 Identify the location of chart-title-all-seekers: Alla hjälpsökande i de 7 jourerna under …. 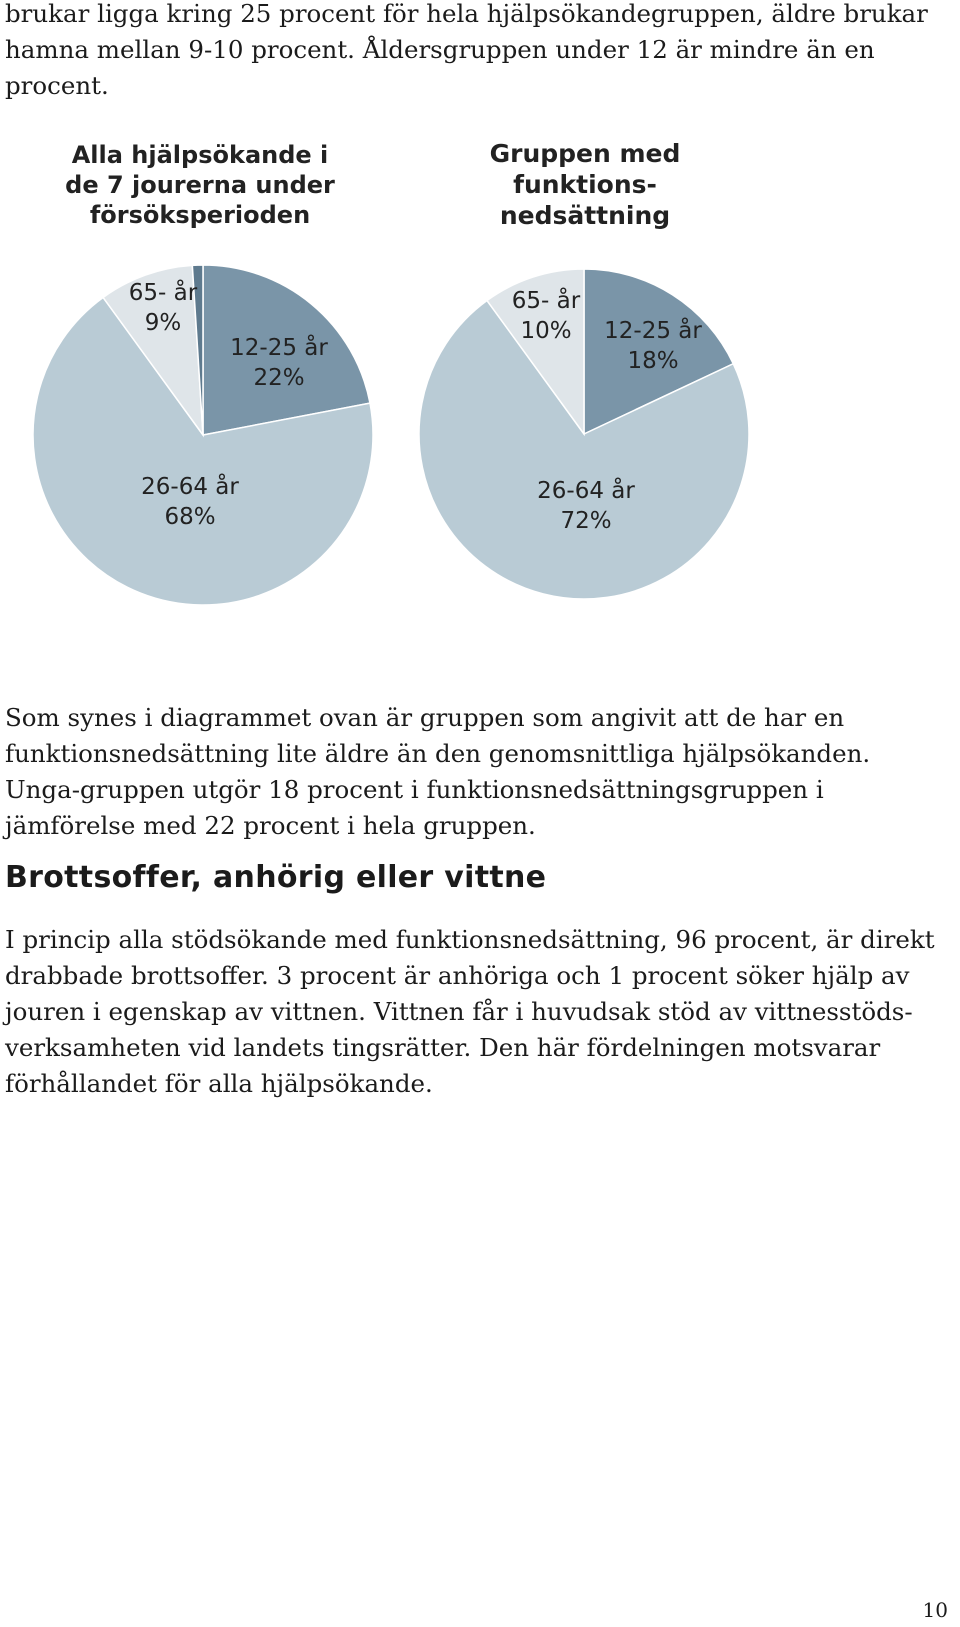
(200, 185).